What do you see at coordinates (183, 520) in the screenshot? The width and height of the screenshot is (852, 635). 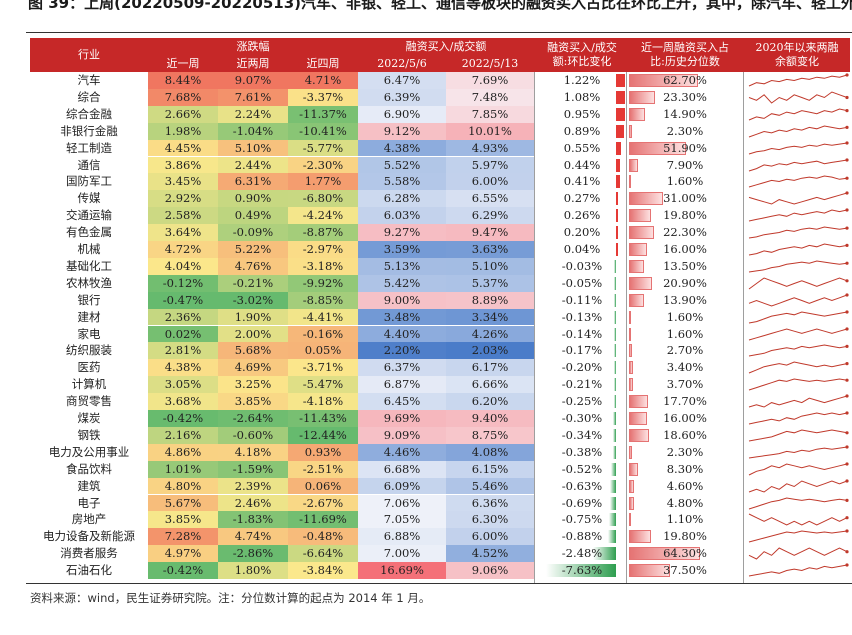 I see `change-week1: 3.85%` at bounding box center [183, 520].